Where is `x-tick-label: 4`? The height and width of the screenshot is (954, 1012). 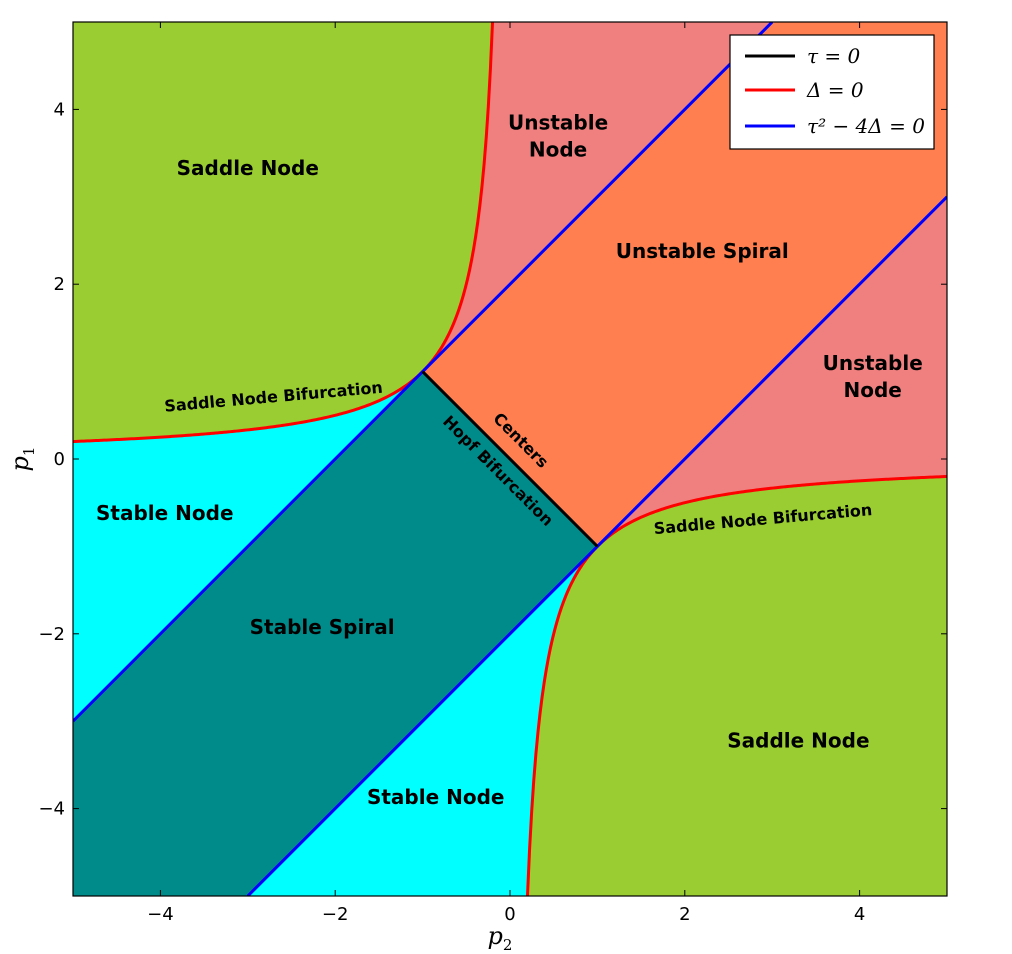
x-tick-label: 4 is located at coordinates (859, 914).